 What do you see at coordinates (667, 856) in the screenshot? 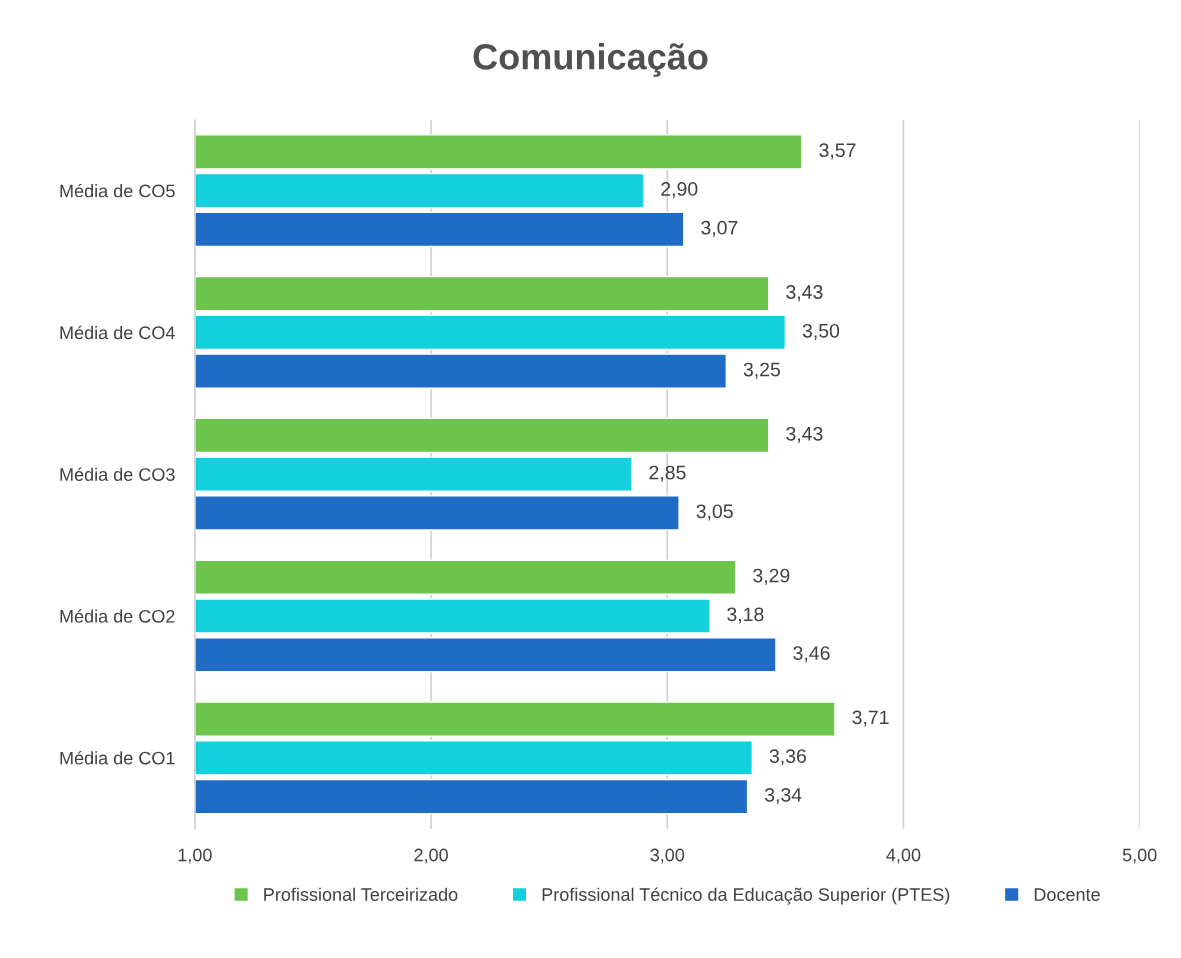
I see `x-tick-label: 3,00` at bounding box center [667, 856].